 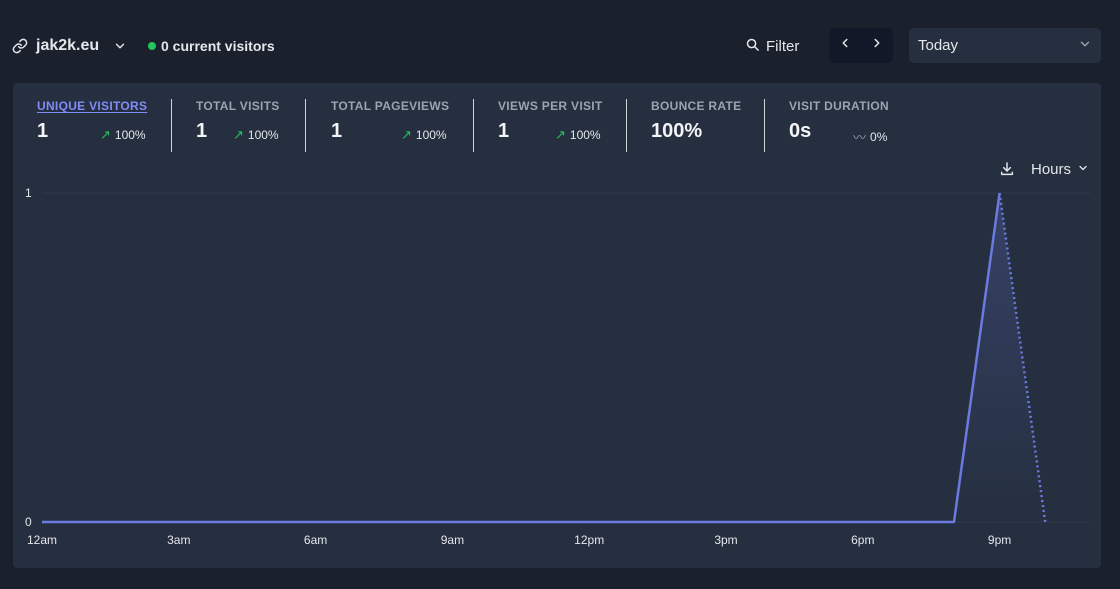 I want to click on download-icon, so click(x=1007, y=169).